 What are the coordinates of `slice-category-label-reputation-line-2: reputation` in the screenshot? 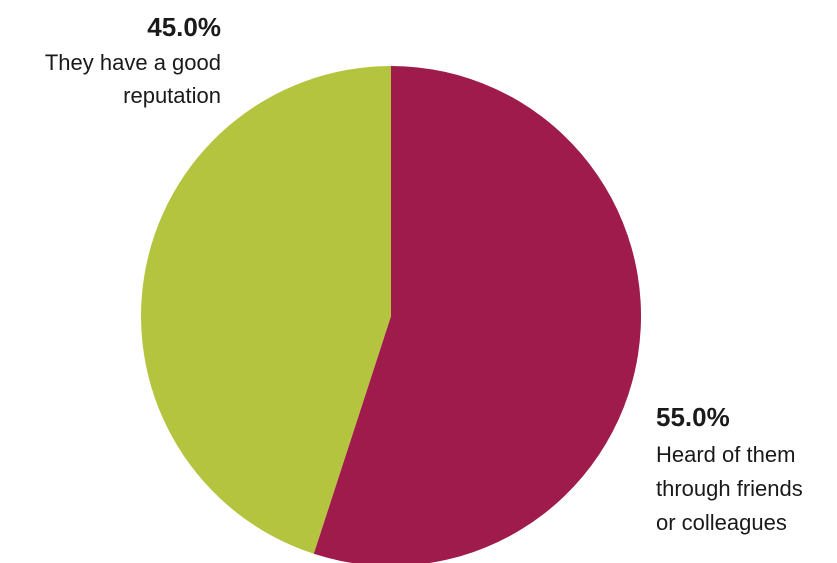 It's located at (172, 95).